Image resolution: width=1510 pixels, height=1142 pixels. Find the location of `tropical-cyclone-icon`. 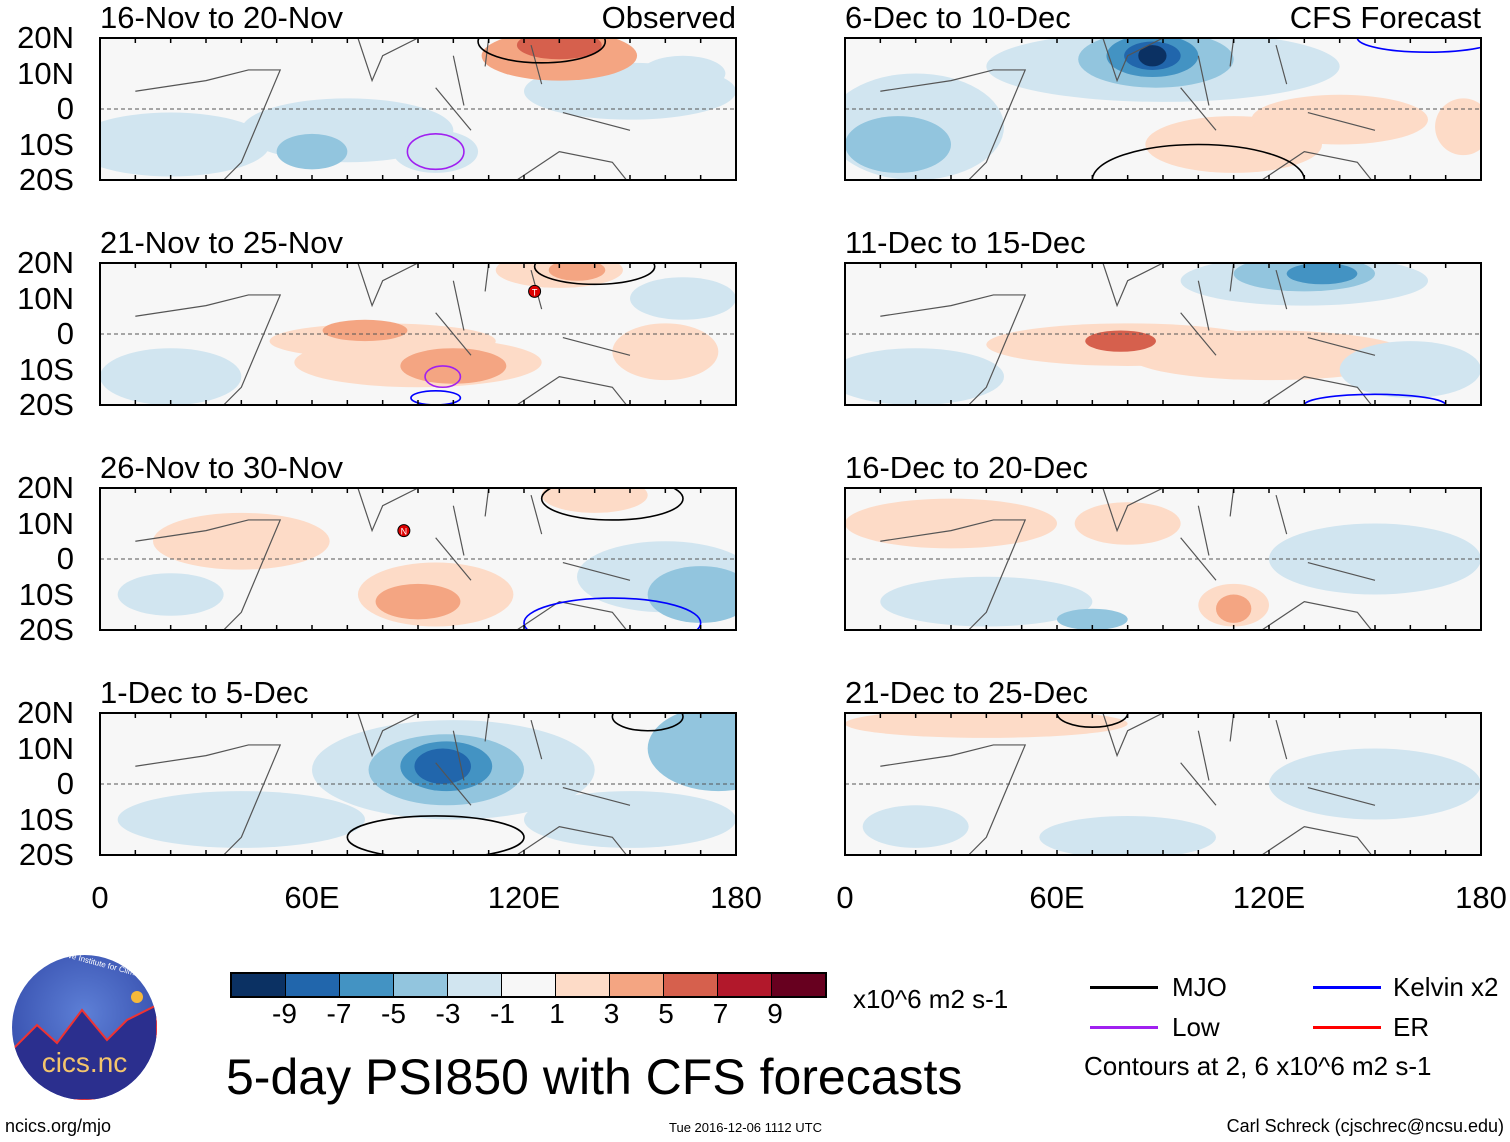

tropical-cyclone-icon is located at coordinates (404, 531).